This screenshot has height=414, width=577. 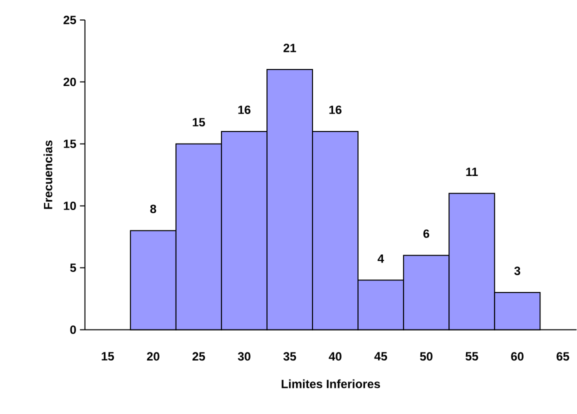 I want to click on x-axis-title: Limites Inferiores, so click(x=331, y=384).